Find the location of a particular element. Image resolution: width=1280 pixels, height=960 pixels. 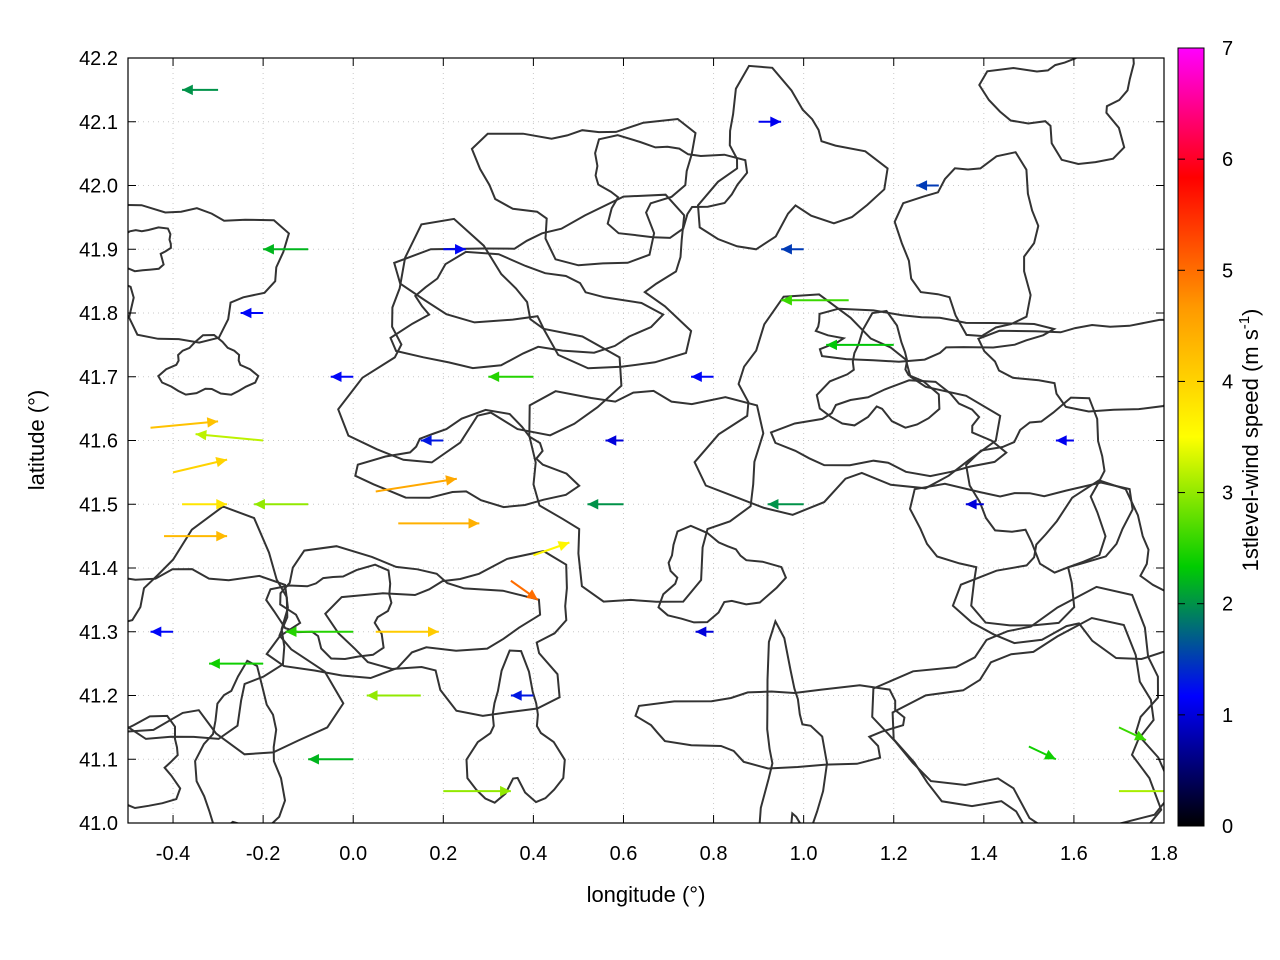

x-tick-label: 0.8 is located at coordinates (714, 854).